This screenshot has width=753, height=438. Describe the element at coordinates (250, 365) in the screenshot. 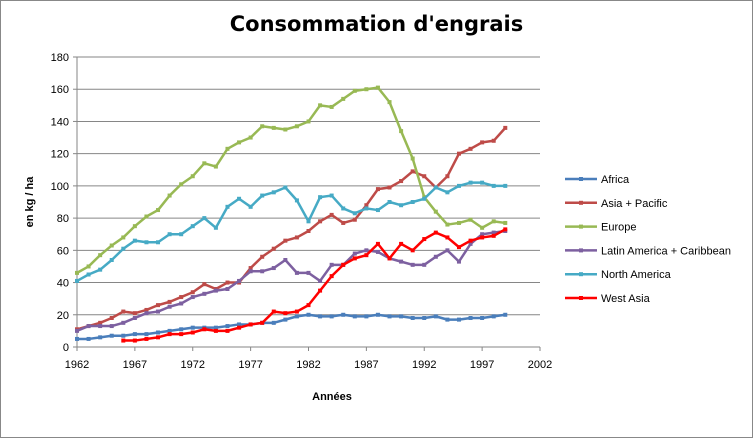

I see `x-tick-label: 1977` at that location.